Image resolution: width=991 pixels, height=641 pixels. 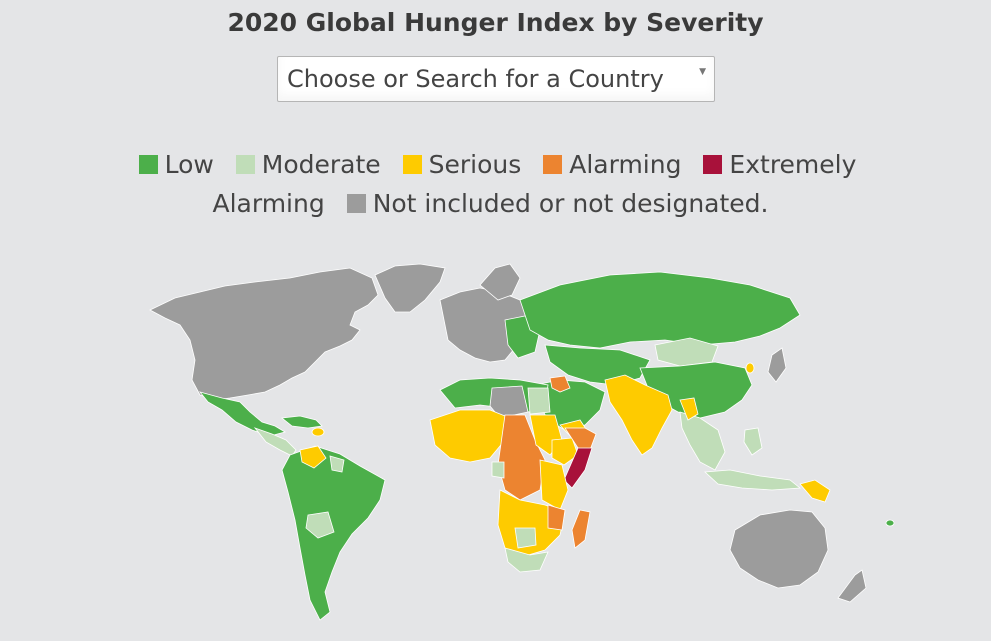 What do you see at coordinates (702, 72) in the screenshot?
I see `chevron-down-icon: ▼` at bounding box center [702, 72].